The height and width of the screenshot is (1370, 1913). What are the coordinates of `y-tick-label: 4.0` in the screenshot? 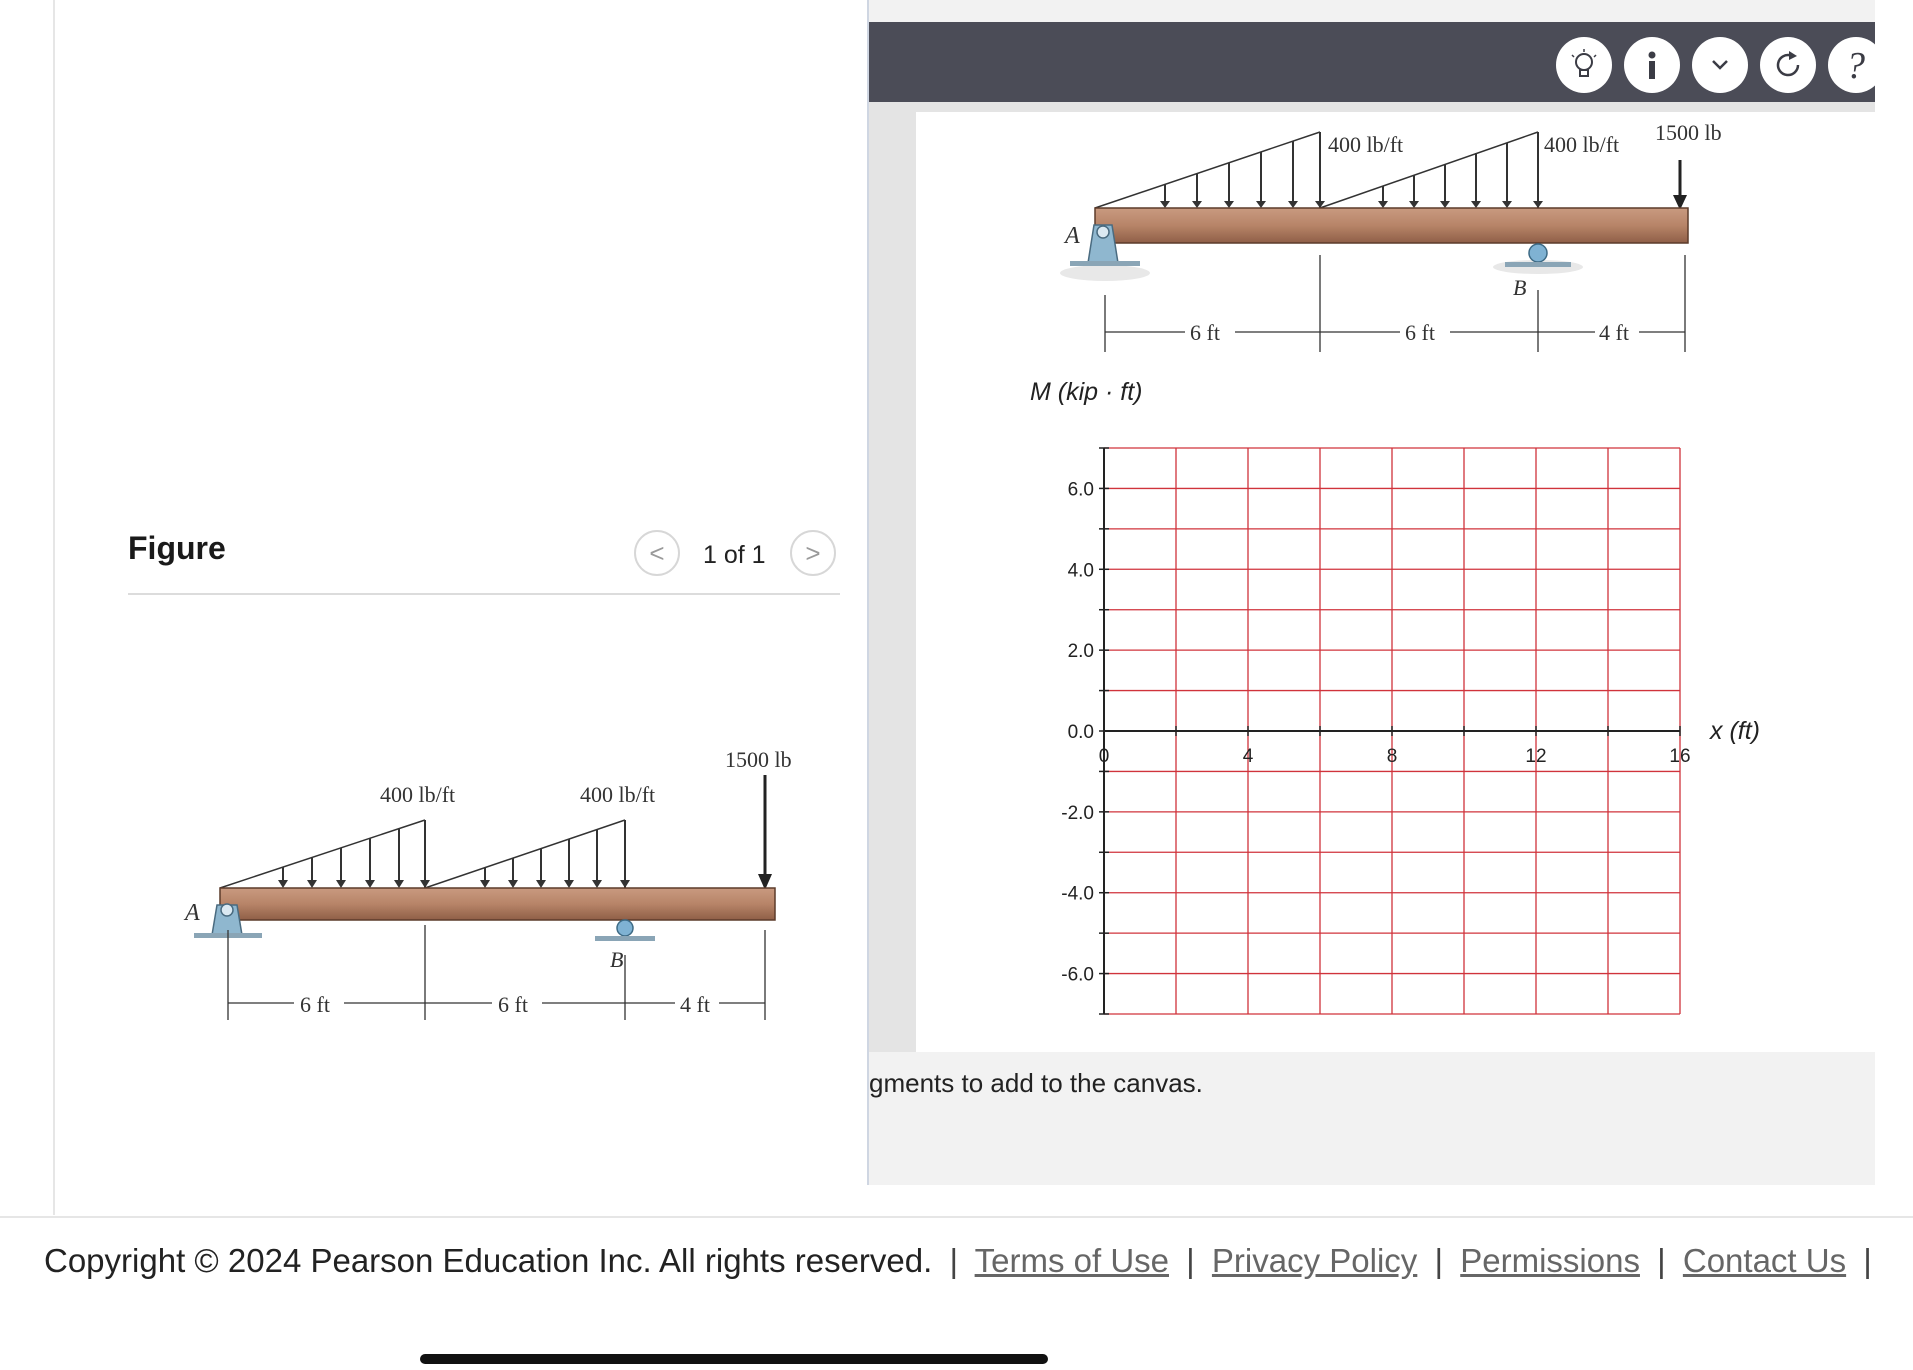 It's located at (1081, 570).